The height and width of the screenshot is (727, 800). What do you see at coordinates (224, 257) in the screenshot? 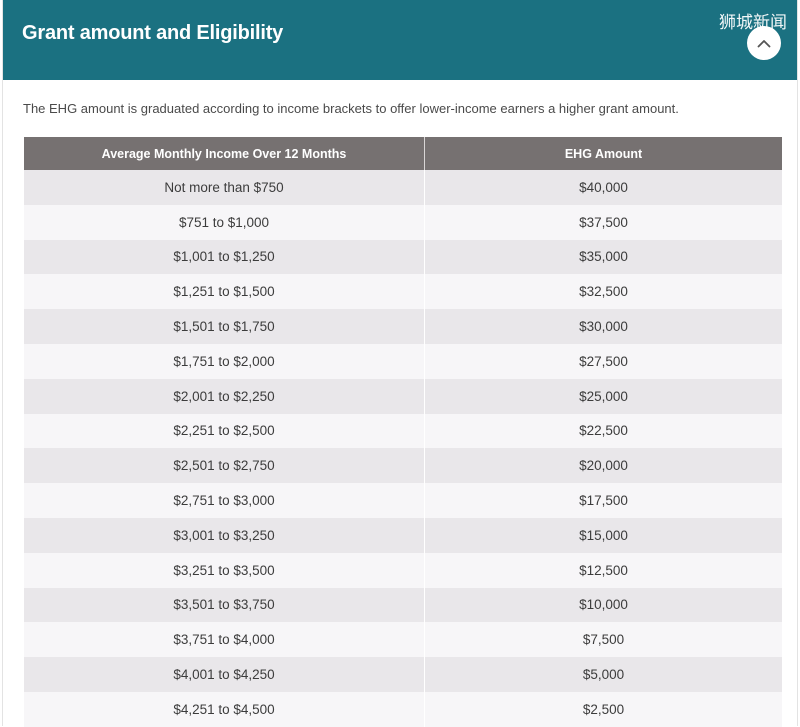
I see `income-bracket-cell: $1,001 to $1,250` at bounding box center [224, 257].